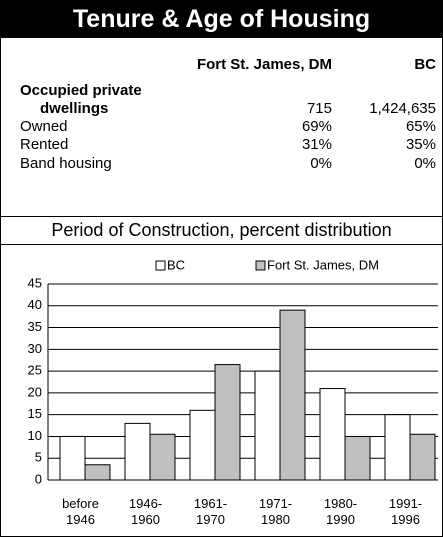  I want to click on x-tick-label: 1980-1990, so click(340, 511).